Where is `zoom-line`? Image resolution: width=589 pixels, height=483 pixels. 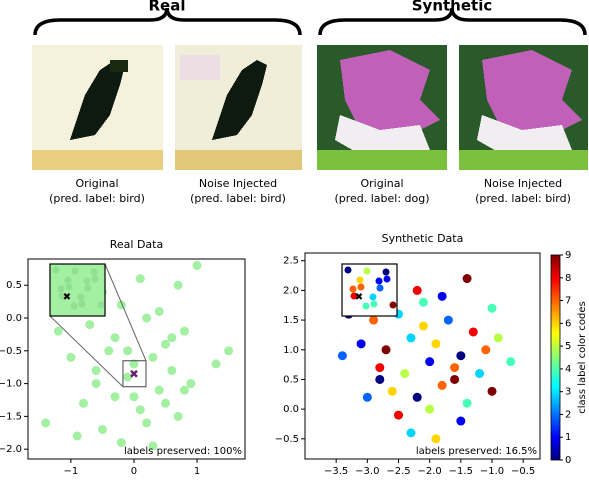
zoom-line is located at coordinates (86, 351).